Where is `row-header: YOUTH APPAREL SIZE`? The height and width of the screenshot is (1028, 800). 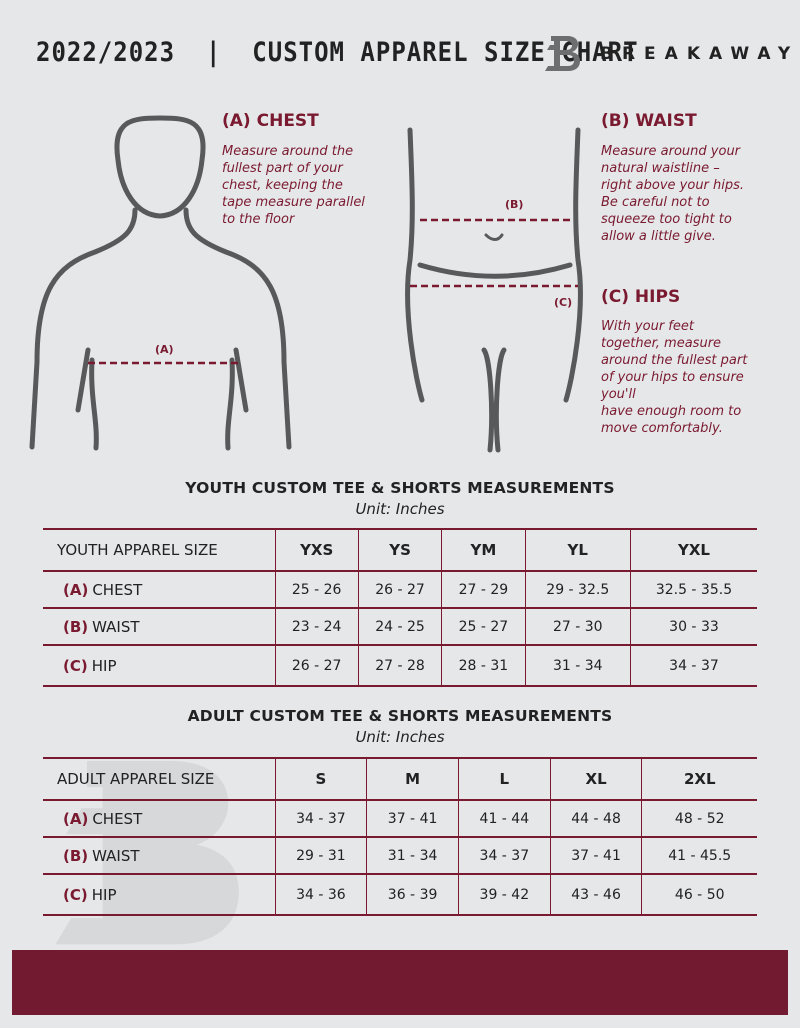
row-header: YOUTH APPAREL SIZE is located at coordinates (159, 550).